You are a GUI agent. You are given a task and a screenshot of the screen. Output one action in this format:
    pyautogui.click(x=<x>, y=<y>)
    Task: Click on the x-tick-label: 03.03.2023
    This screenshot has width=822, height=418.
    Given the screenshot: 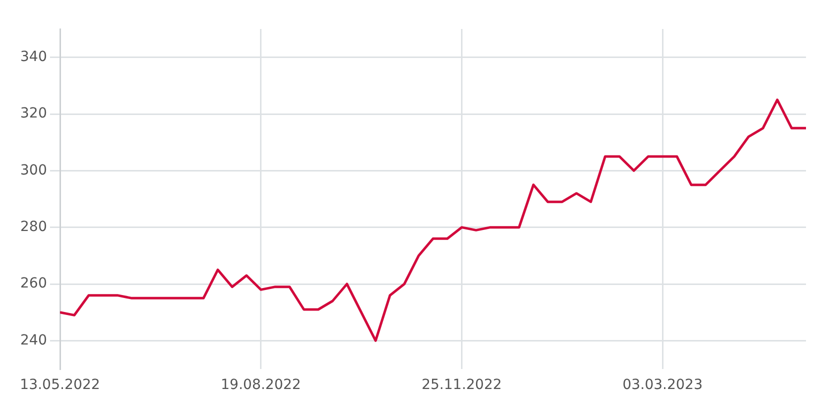 What is the action you would take?
    pyautogui.click(x=662, y=385)
    